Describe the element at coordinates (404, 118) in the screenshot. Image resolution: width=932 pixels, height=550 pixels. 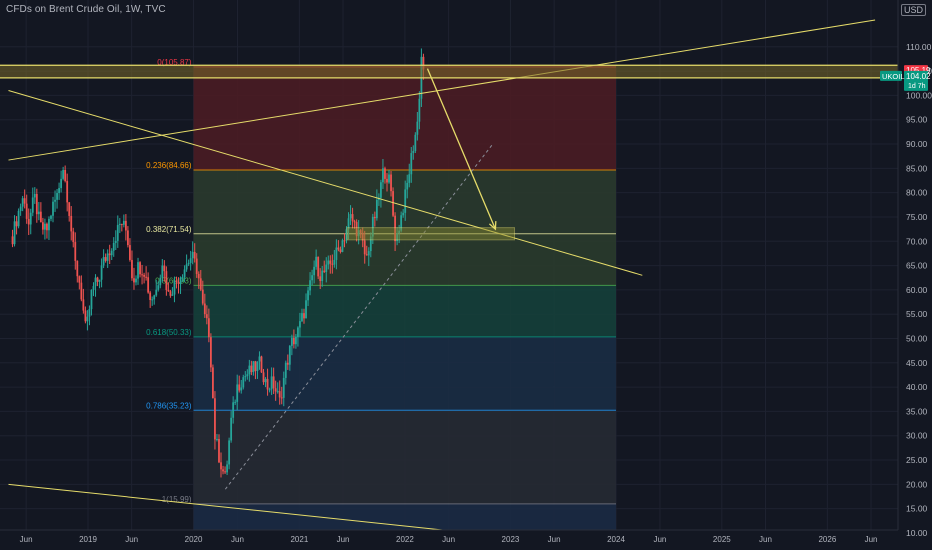
I see `fib-zone` at that location.